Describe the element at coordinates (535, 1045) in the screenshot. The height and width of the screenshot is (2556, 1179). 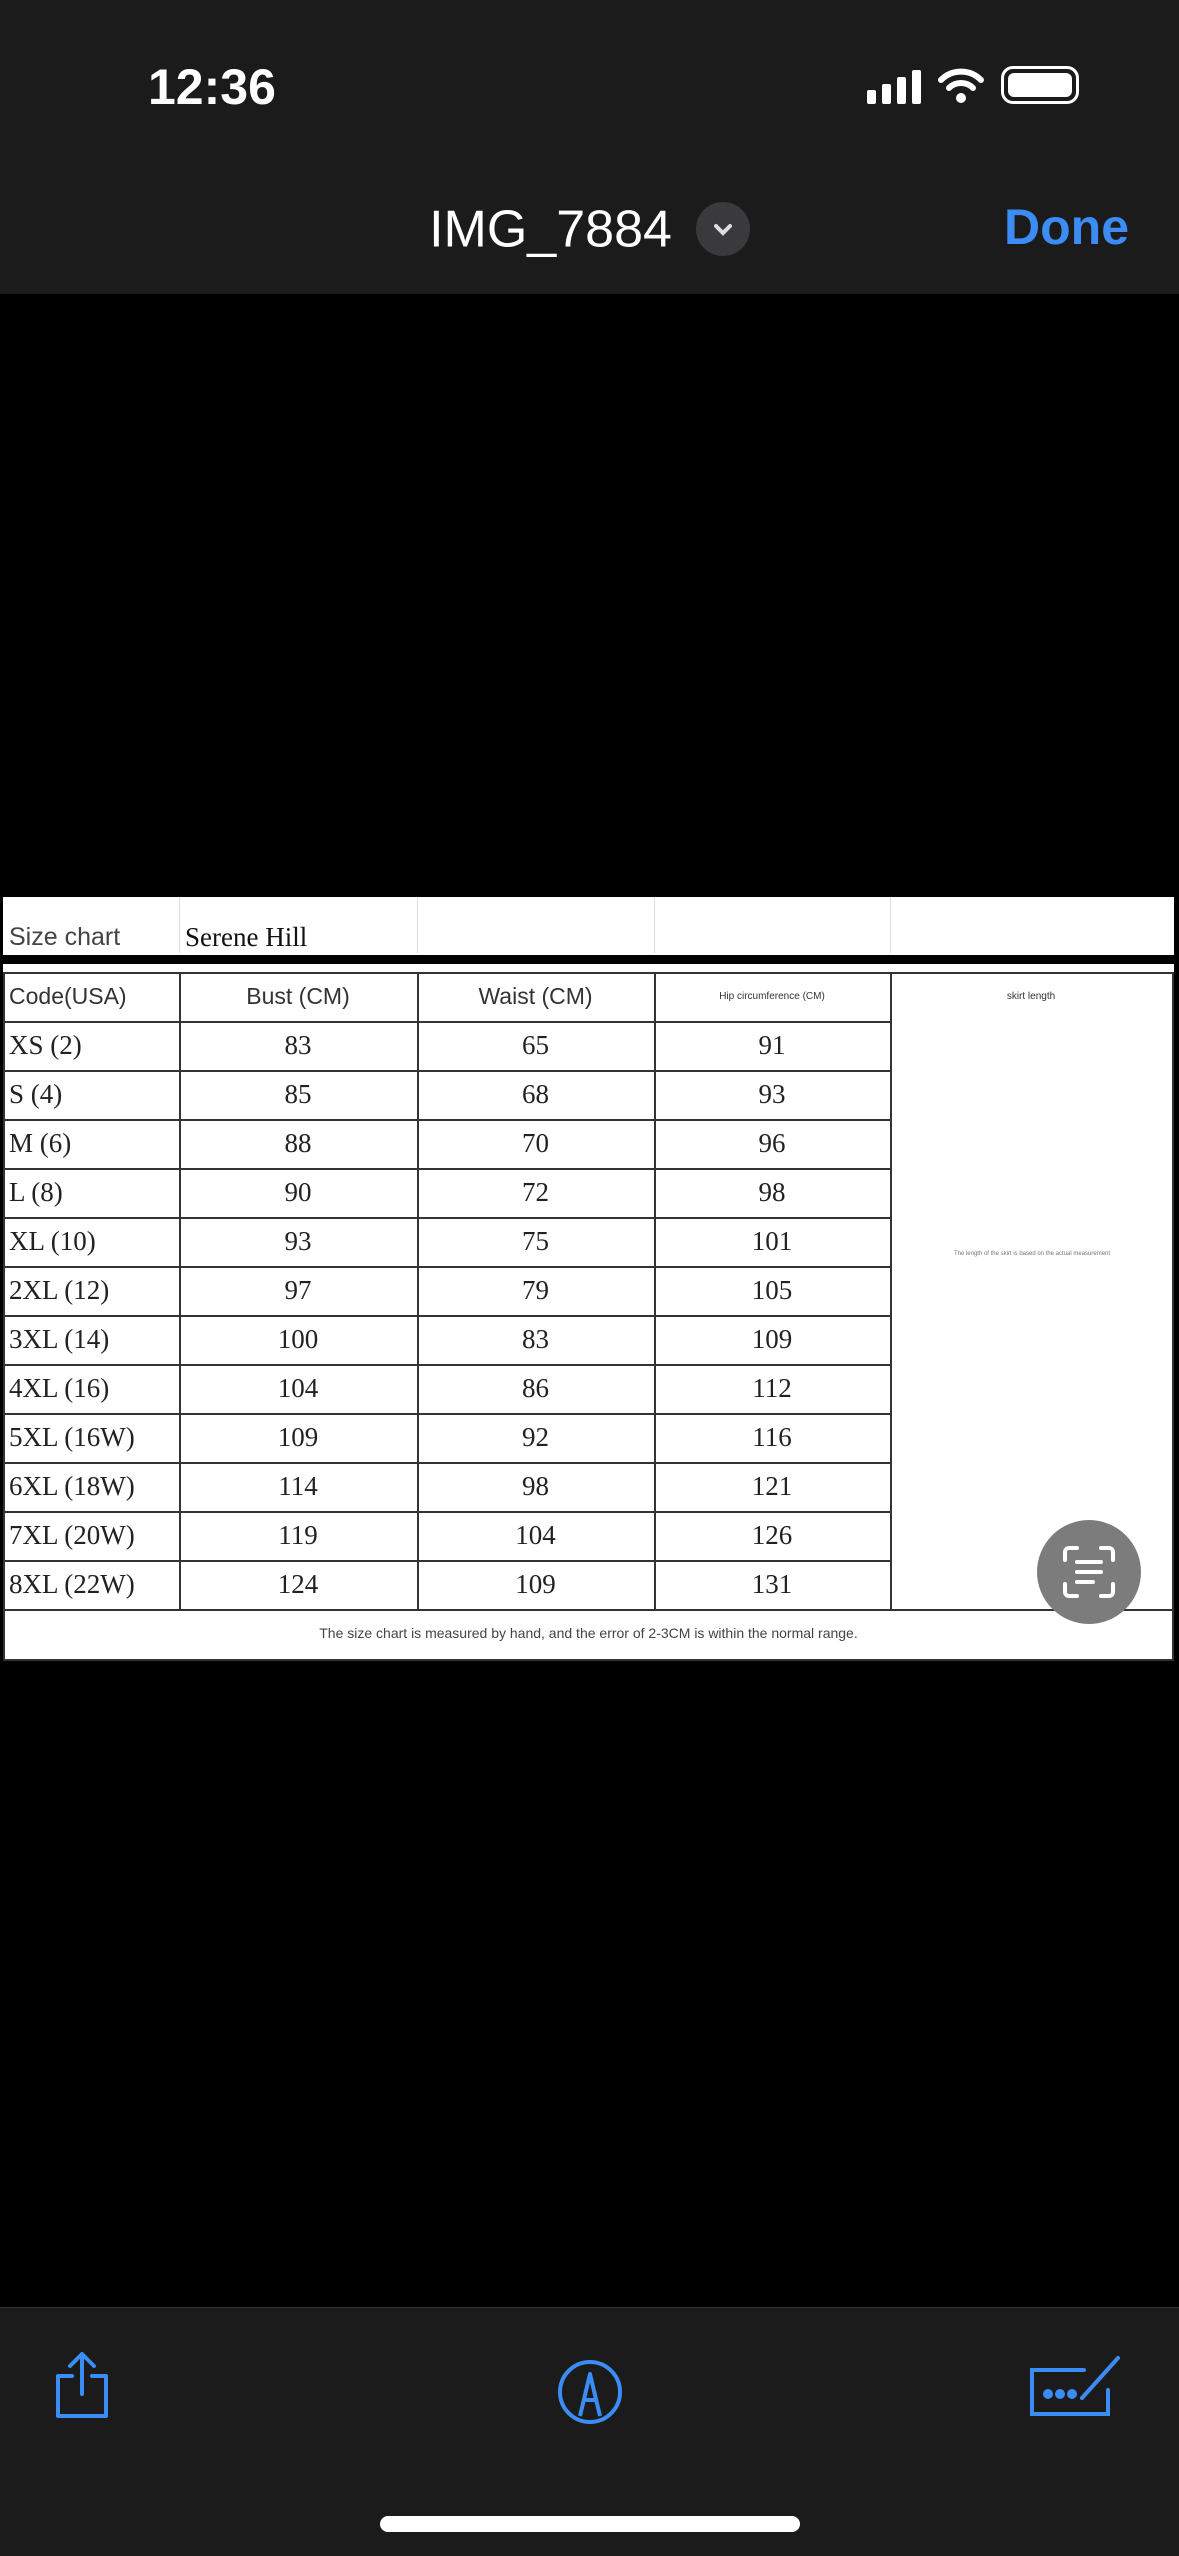
I see `measurement-cell: 65` at that location.